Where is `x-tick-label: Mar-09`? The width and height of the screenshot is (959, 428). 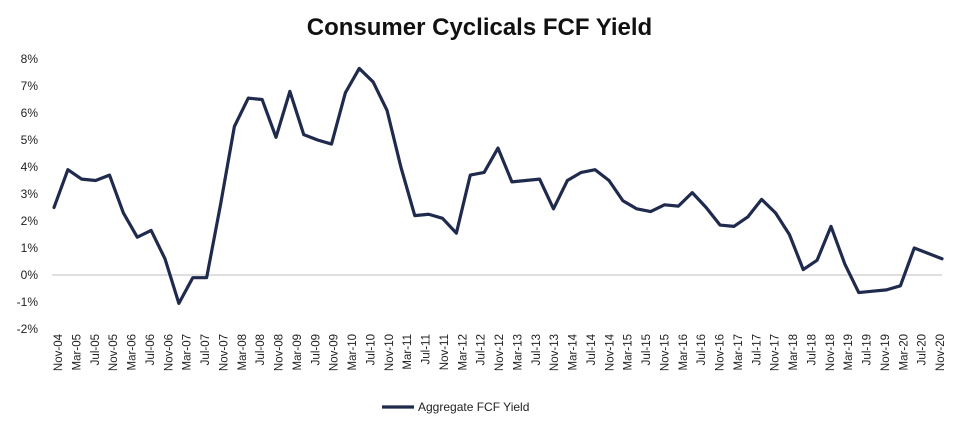 x-tick-label: Mar-09 is located at coordinates (298, 352).